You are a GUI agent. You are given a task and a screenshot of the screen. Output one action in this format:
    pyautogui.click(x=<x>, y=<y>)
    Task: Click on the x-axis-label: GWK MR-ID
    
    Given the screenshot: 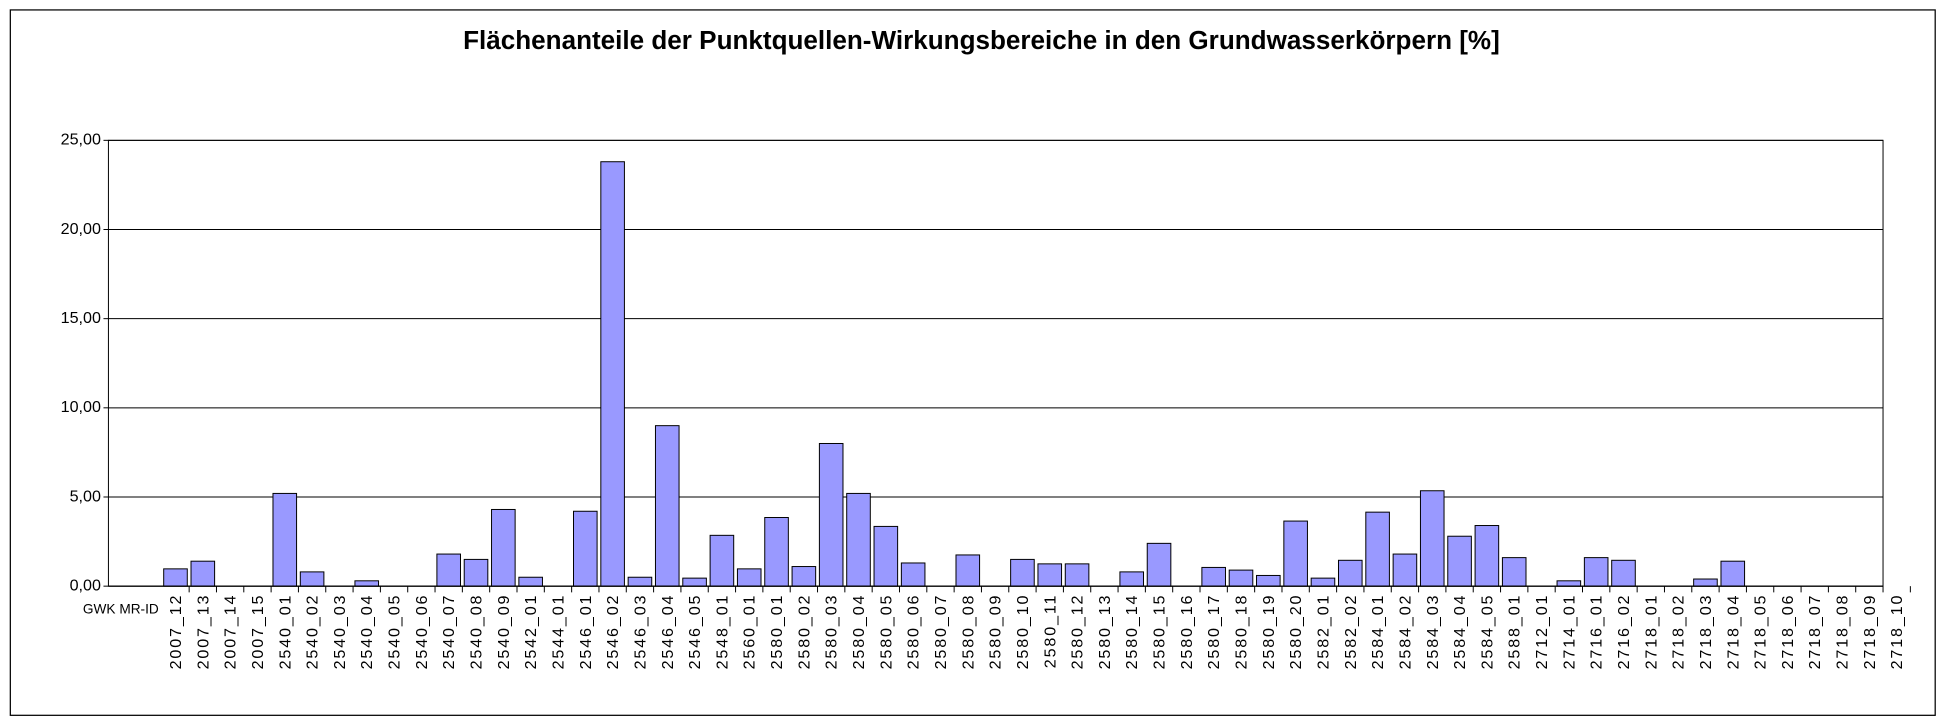 What is the action you would take?
    pyautogui.click(x=121, y=608)
    